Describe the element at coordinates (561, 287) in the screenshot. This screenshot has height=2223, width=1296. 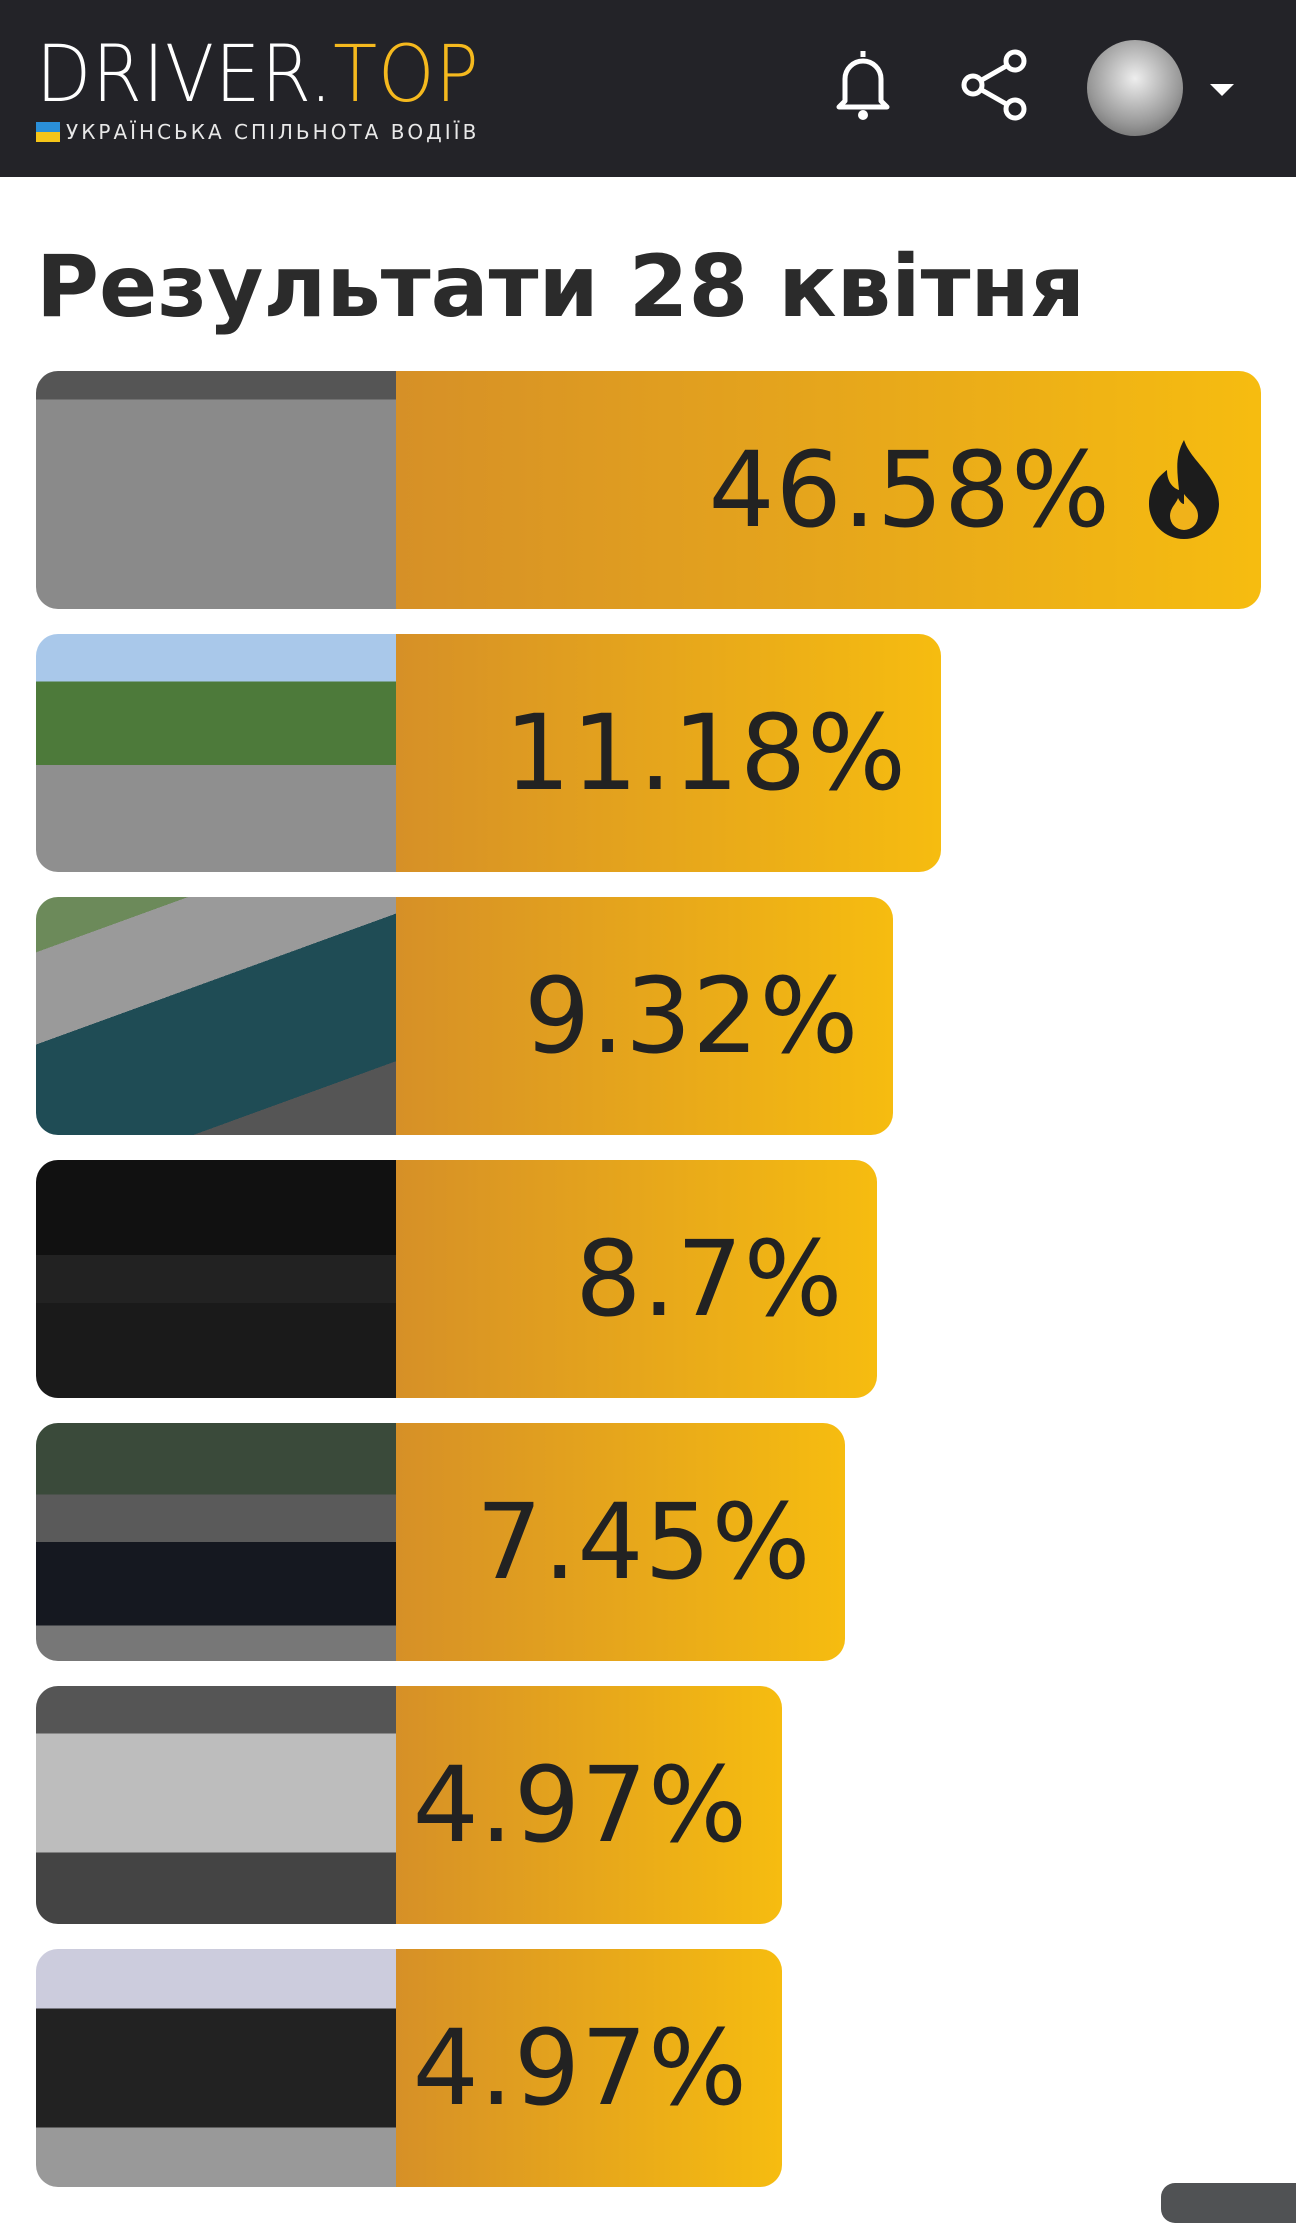
I see `page-title: Результати 28 квітня` at that location.